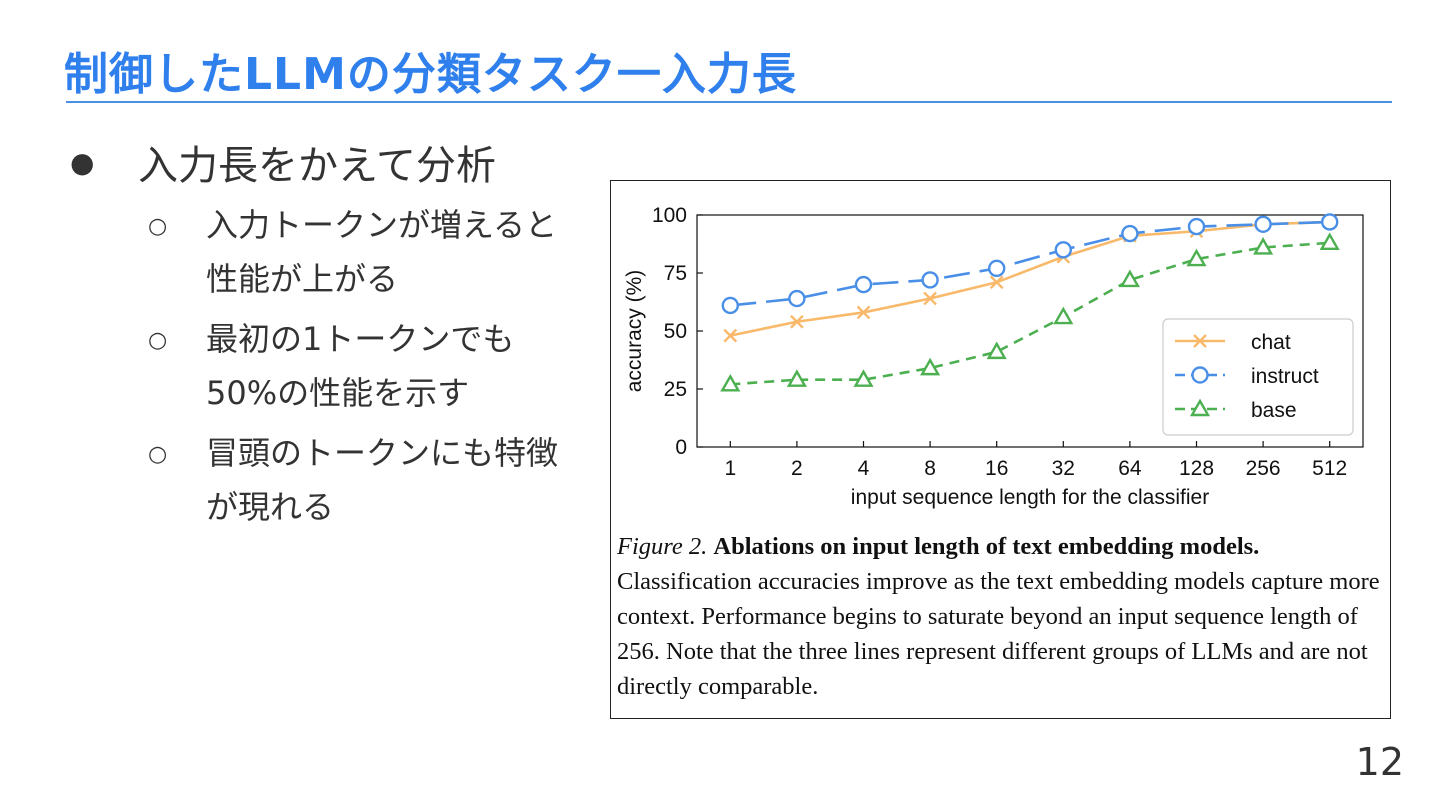 Image resolution: width=1440 pixels, height=810 pixels. Describe the element at coordinates (1379, 762) in the screenshot. I see `page-number: 12` at that location.